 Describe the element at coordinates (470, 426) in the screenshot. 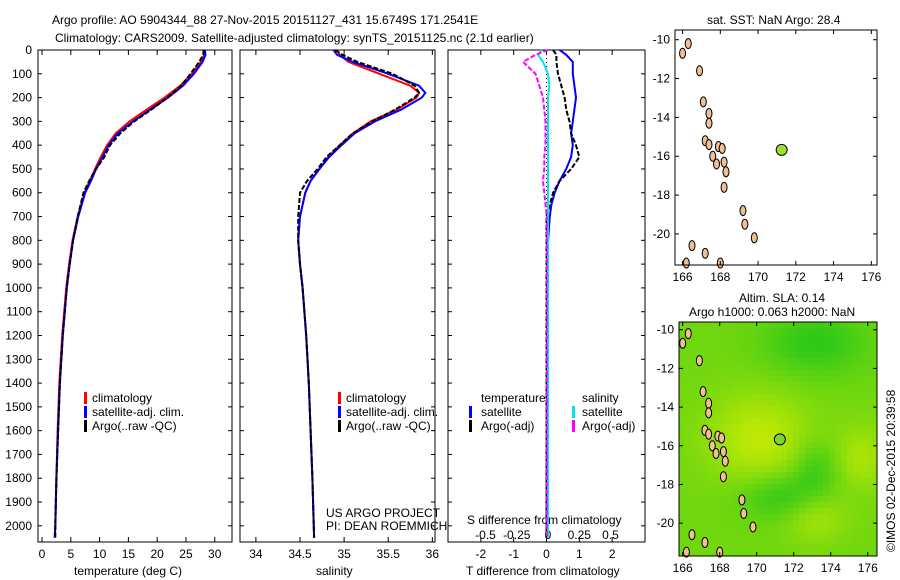

I see `legend-swatch-t-argo` at that location.